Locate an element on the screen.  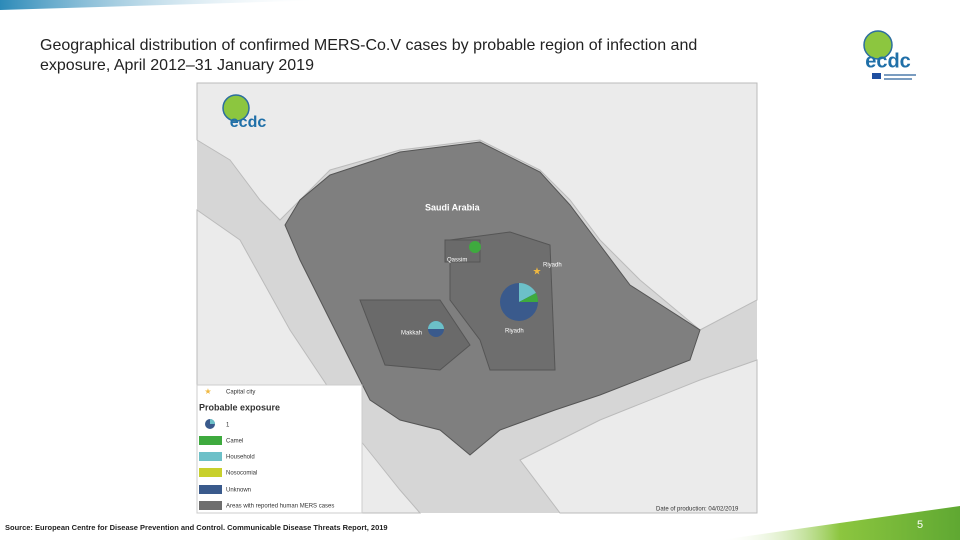
bottom-band is located at coordinates (840, 523).